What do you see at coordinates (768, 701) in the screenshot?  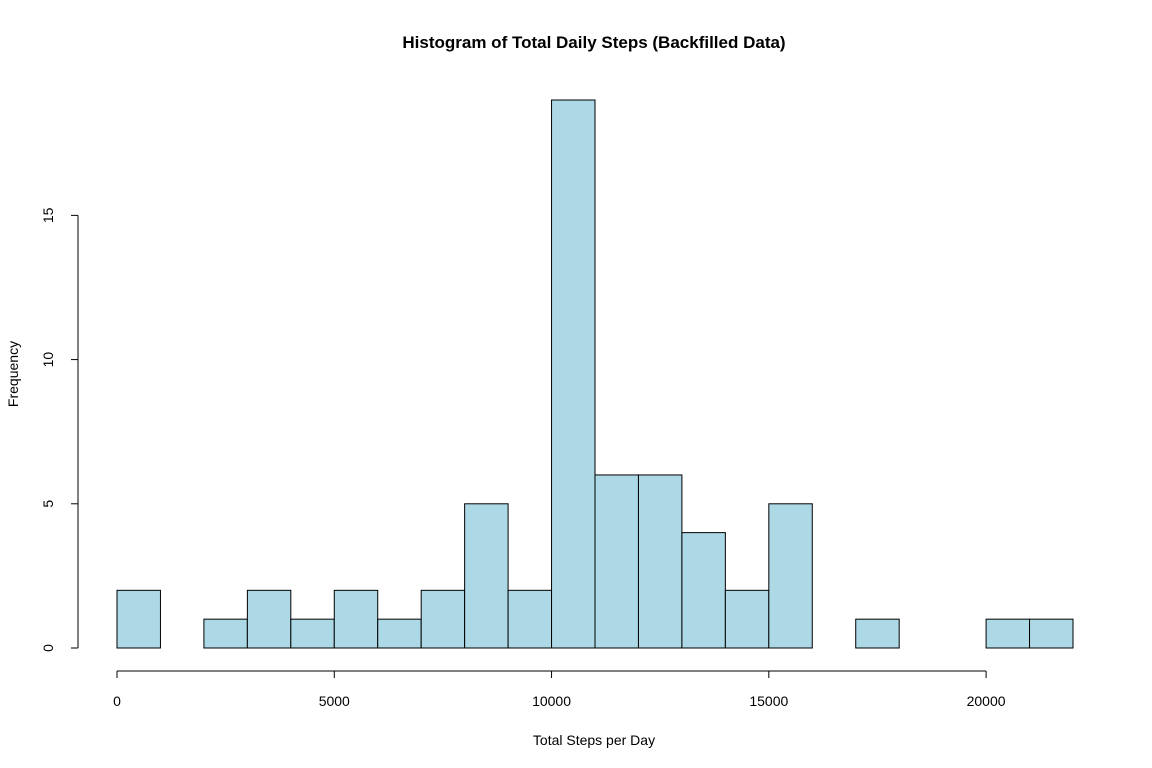 I see `x-tick-label: 15000` at bounding box center [768, 701].